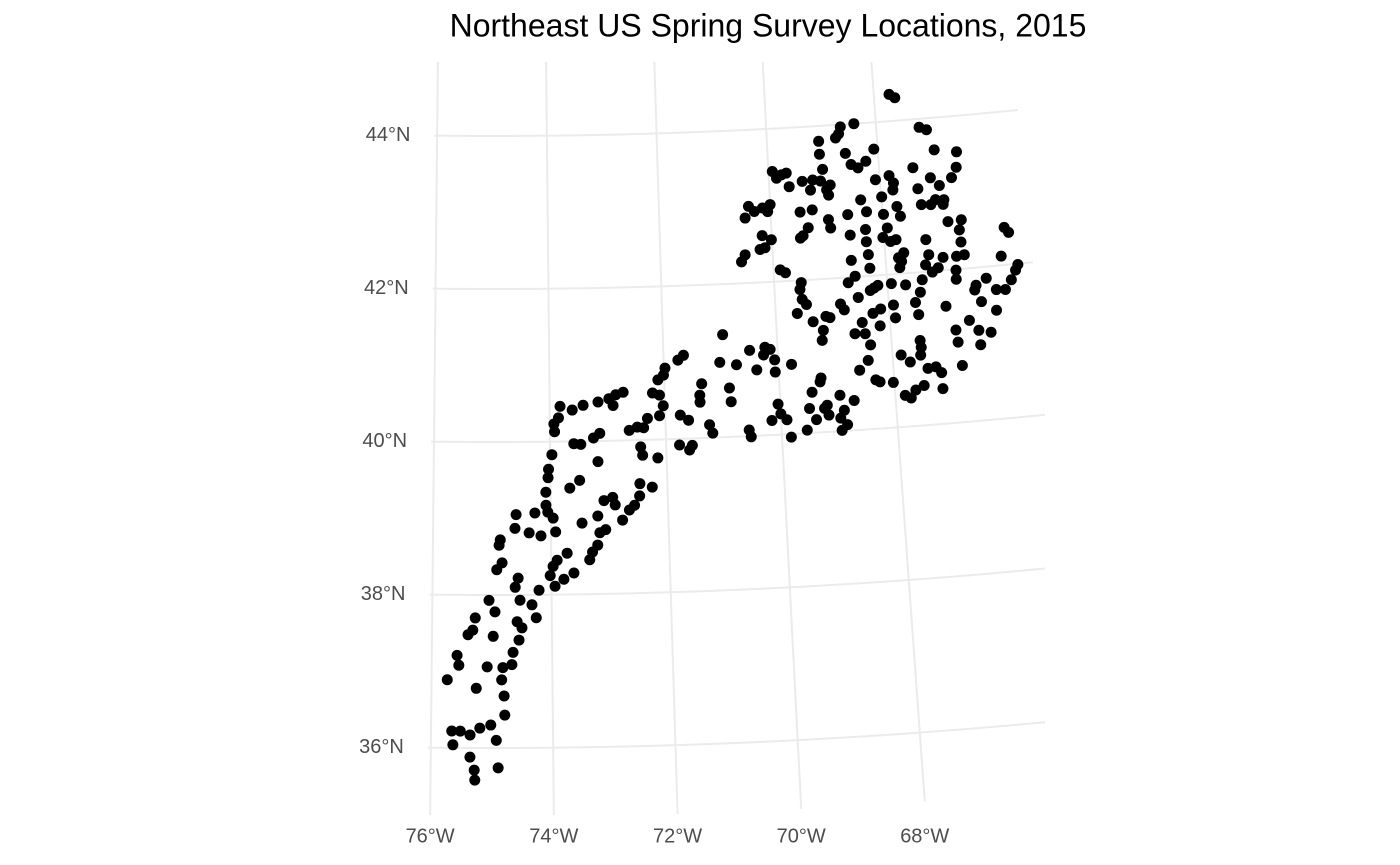 Image resolution: width=1400 pixels, height=865 pixels. What do you see at coordinates (677, 836) in the screenshot?
I see `x-tick-label: 72°W` at bounding box center [677, 836].